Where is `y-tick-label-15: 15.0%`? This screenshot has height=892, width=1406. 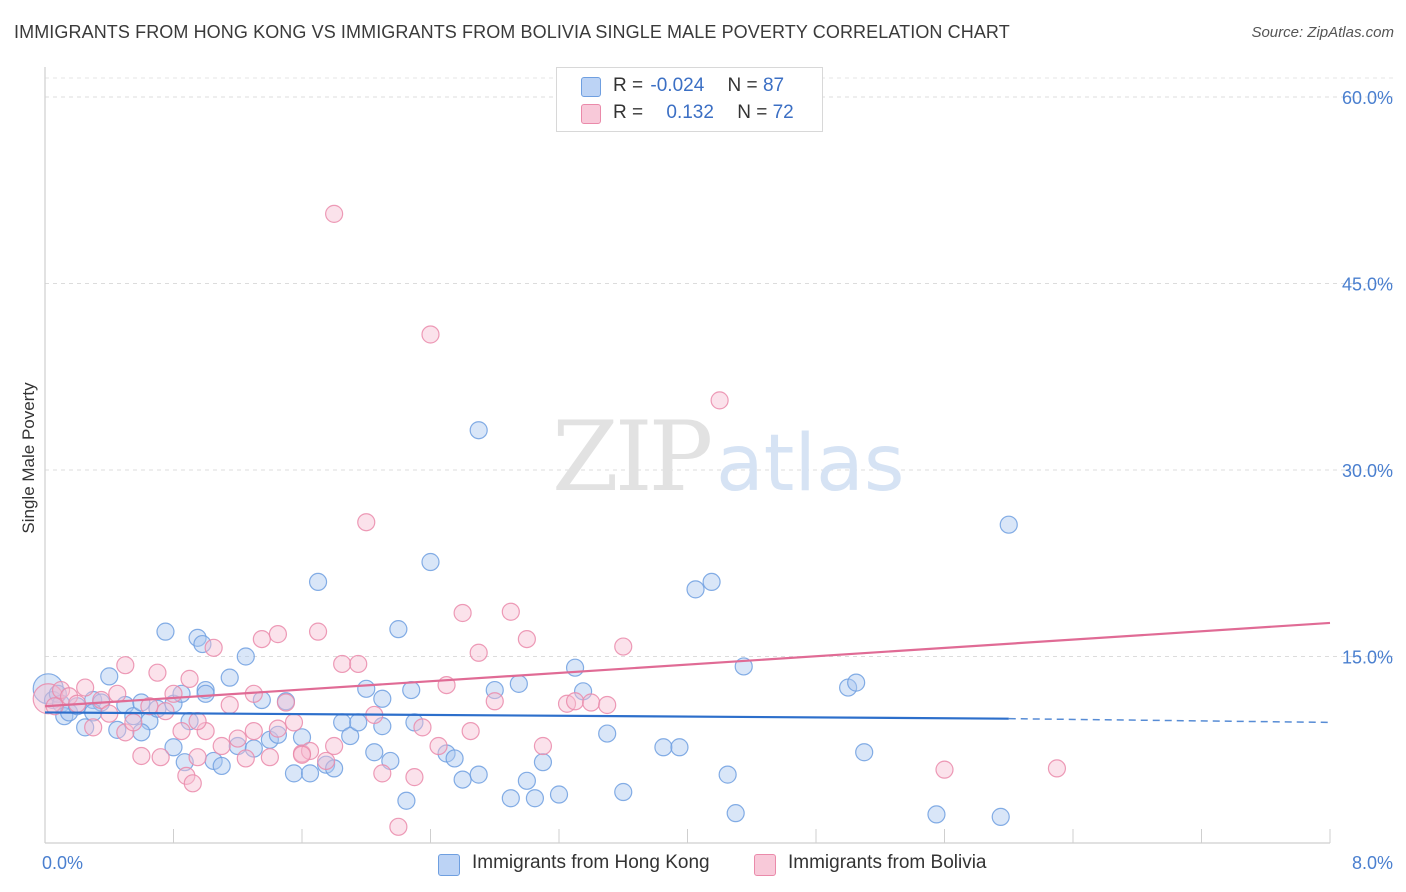
y-tick-label-15: 15.0% is located at coordinates (1367, 658).